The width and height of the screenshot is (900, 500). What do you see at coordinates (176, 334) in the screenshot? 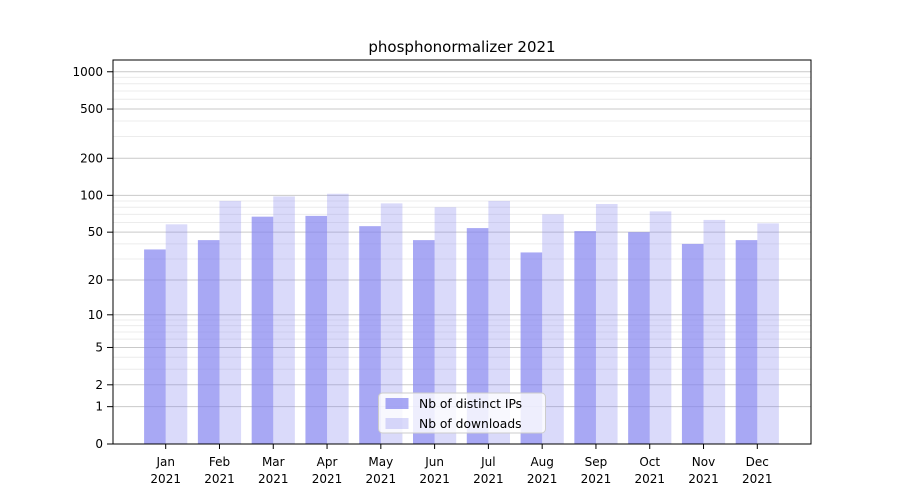
I see `bar-jan-downloads` at bounding box center [176, 334].